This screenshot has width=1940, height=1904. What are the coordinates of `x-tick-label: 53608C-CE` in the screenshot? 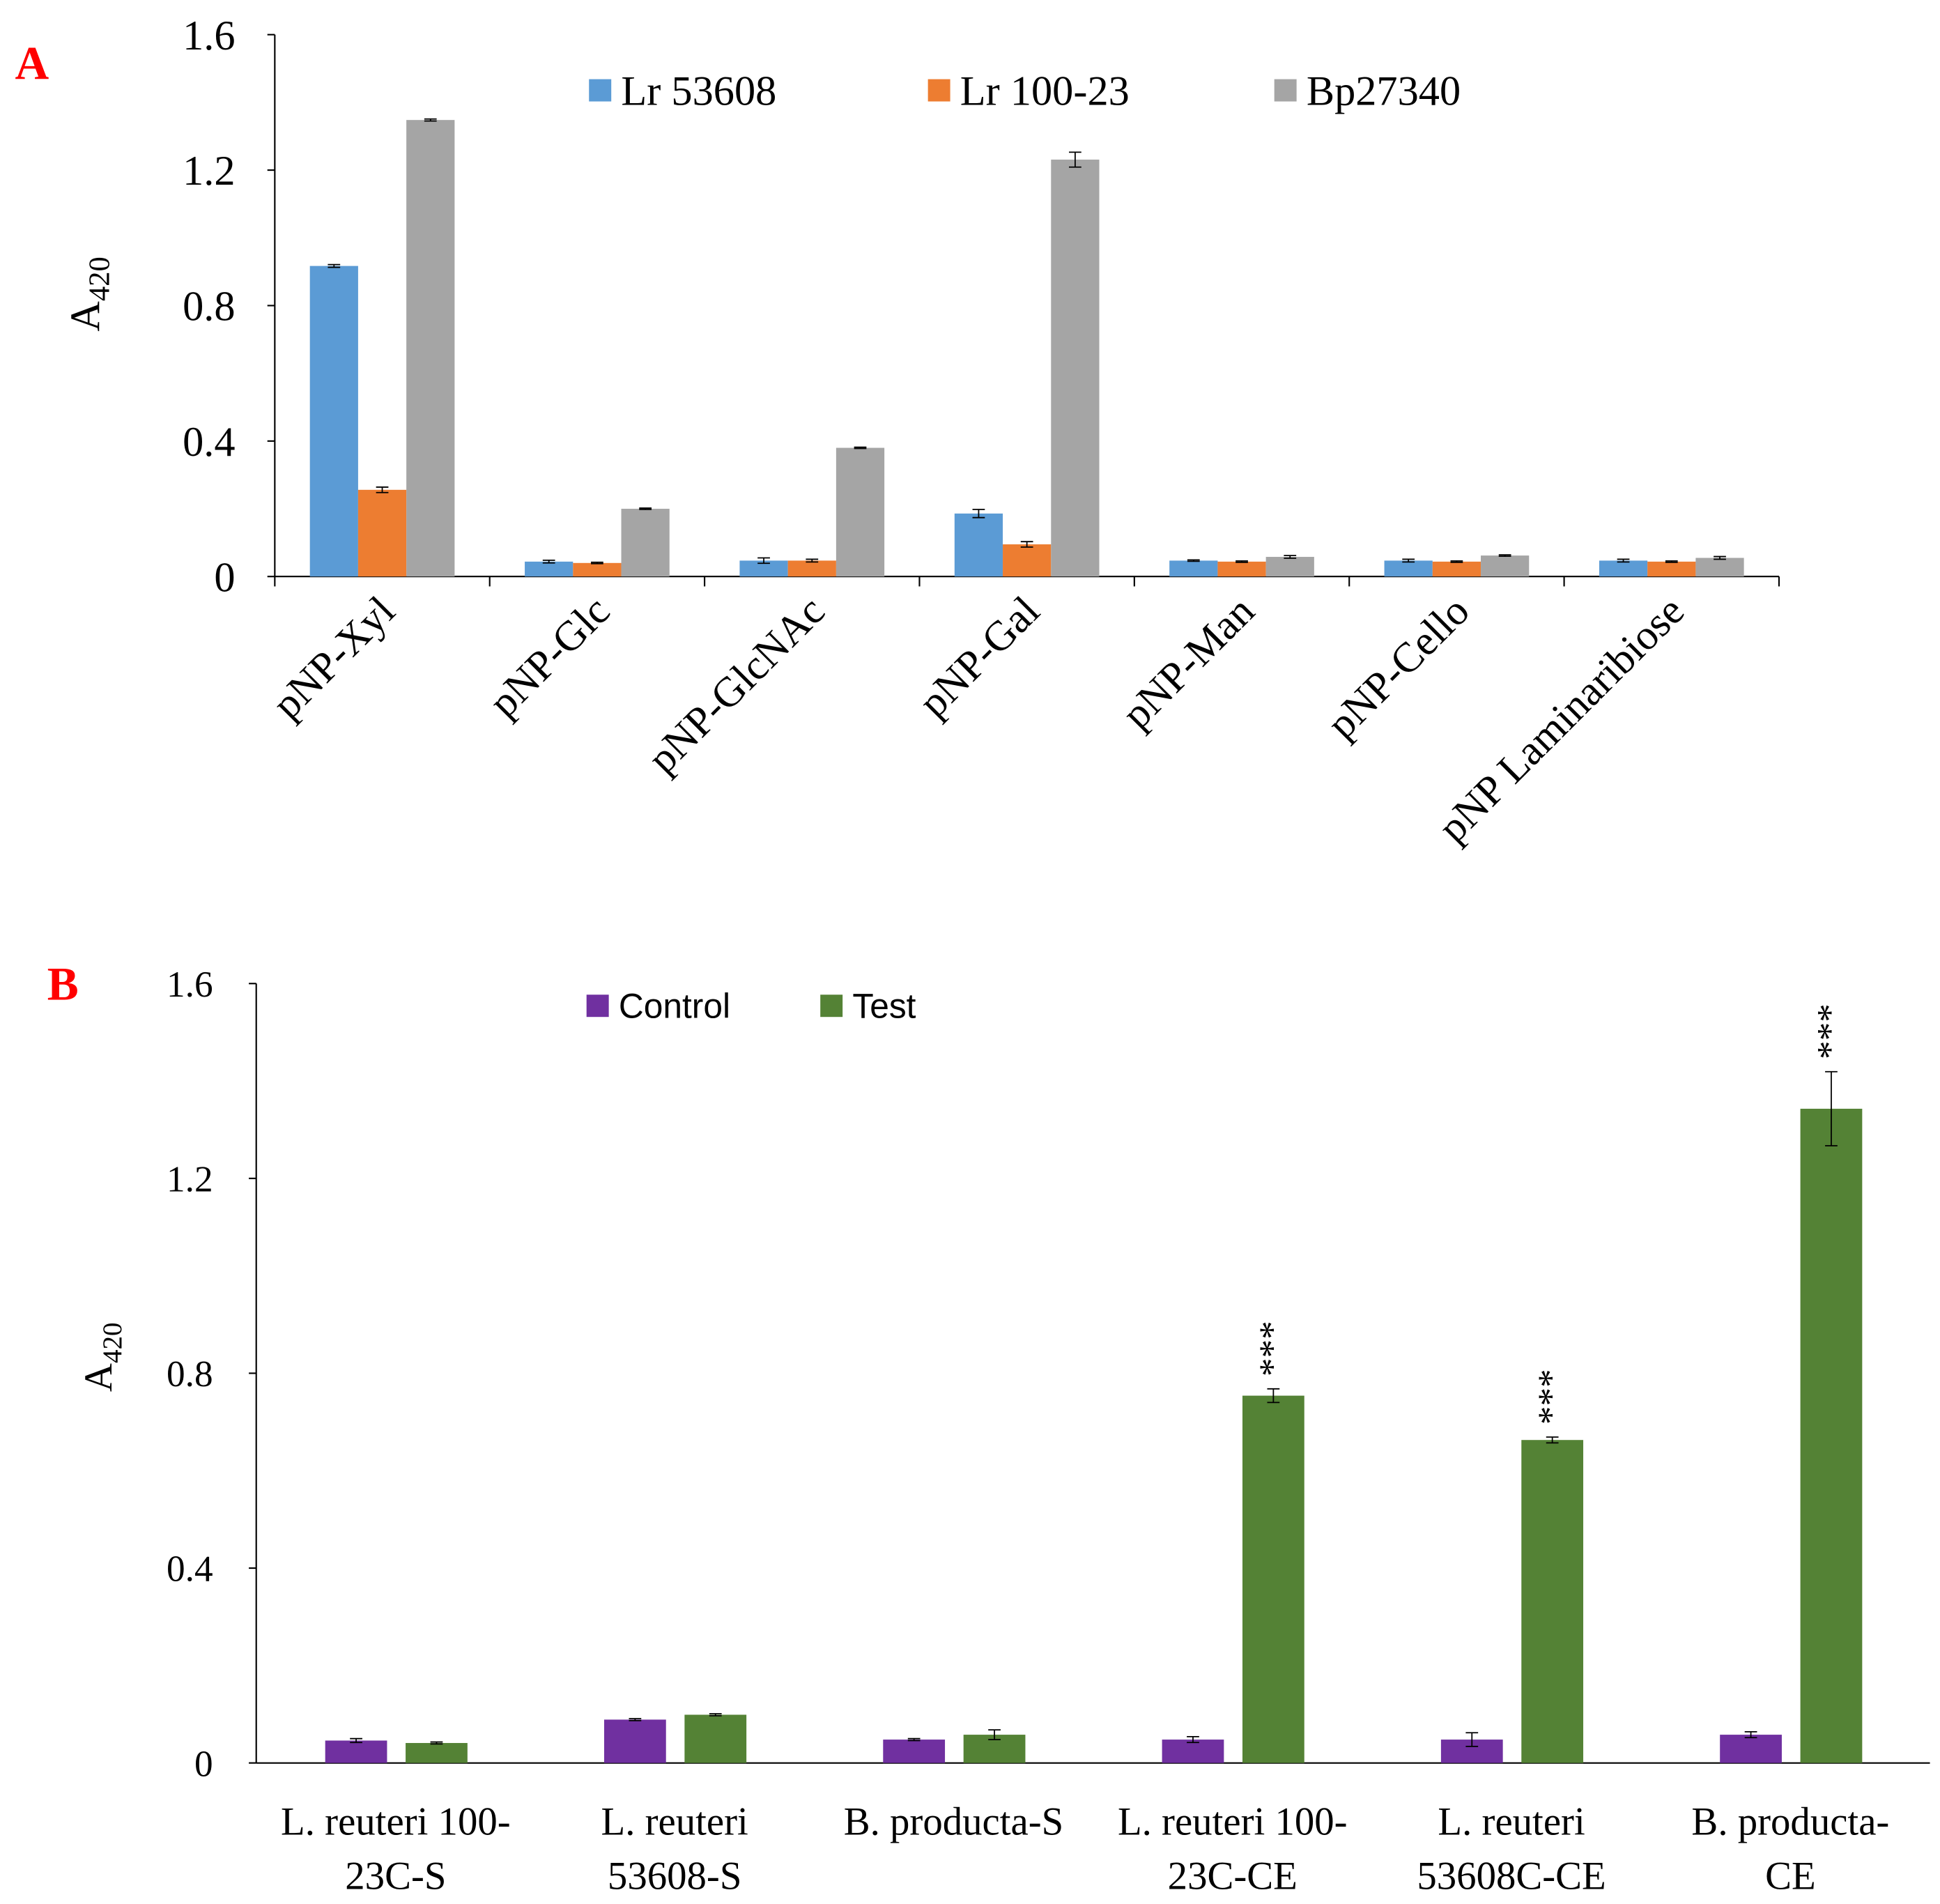 It's located at (1512, 1877).